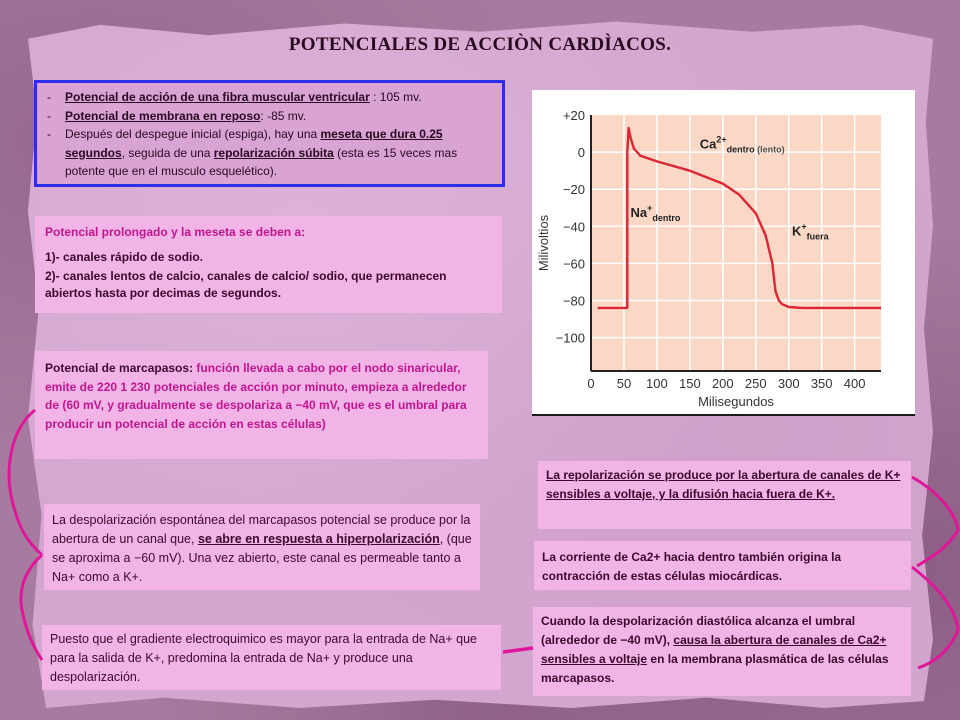 The image size is (960, 720). What do you see at coordinates (254, 143) in the screenshot?
I see `plateau-duration: meseta que dura 0.25 segundos` at bounding box center [254, 143].